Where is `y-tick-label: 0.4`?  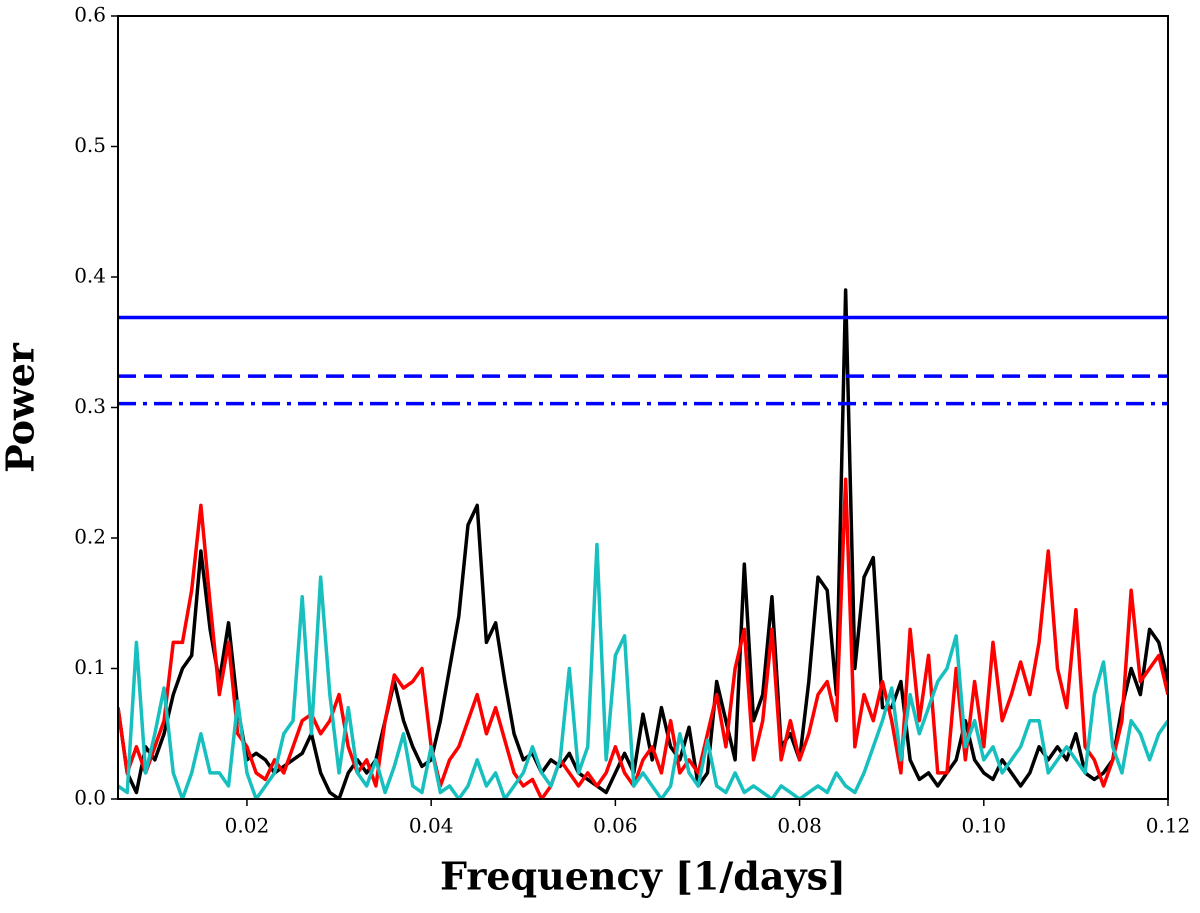 y-tick-label: 0.4 is located at coordinates (90, 276).